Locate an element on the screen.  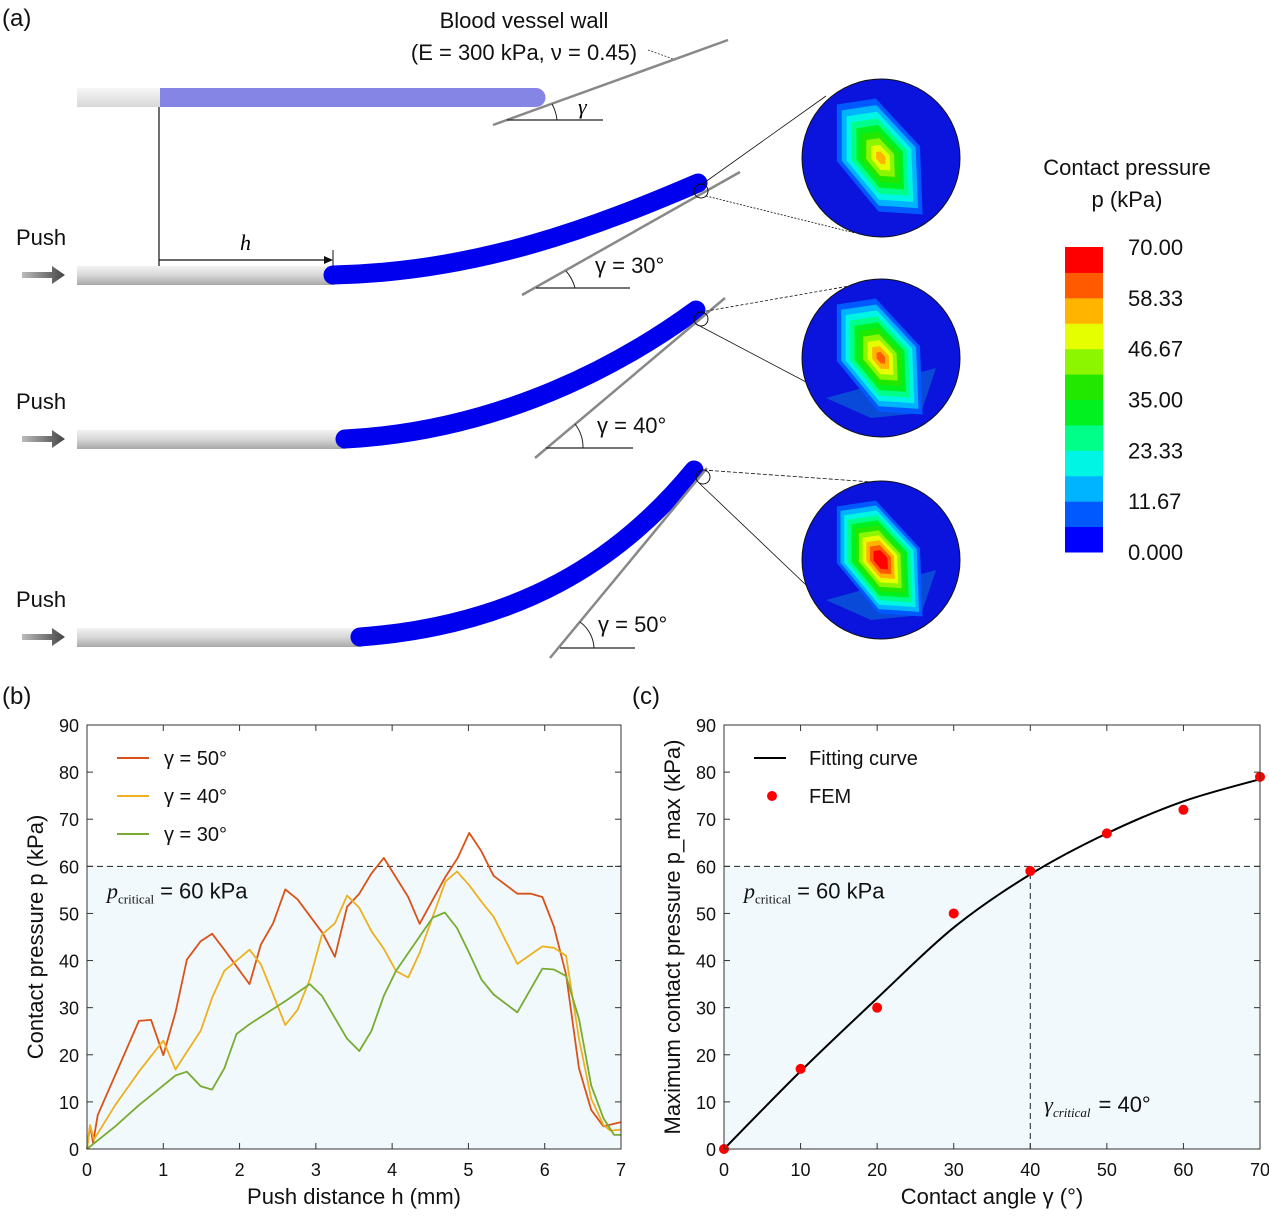
push-label-1: Push is located at coordinates (41, 237).